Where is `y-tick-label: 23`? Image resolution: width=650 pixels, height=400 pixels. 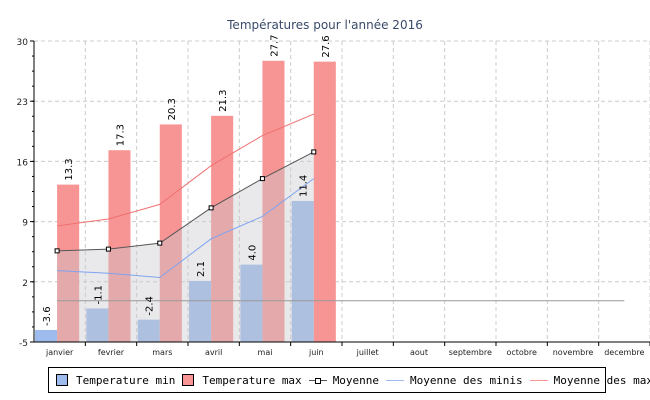
y-tick-label: 23 is located at coordinates (22, 103).